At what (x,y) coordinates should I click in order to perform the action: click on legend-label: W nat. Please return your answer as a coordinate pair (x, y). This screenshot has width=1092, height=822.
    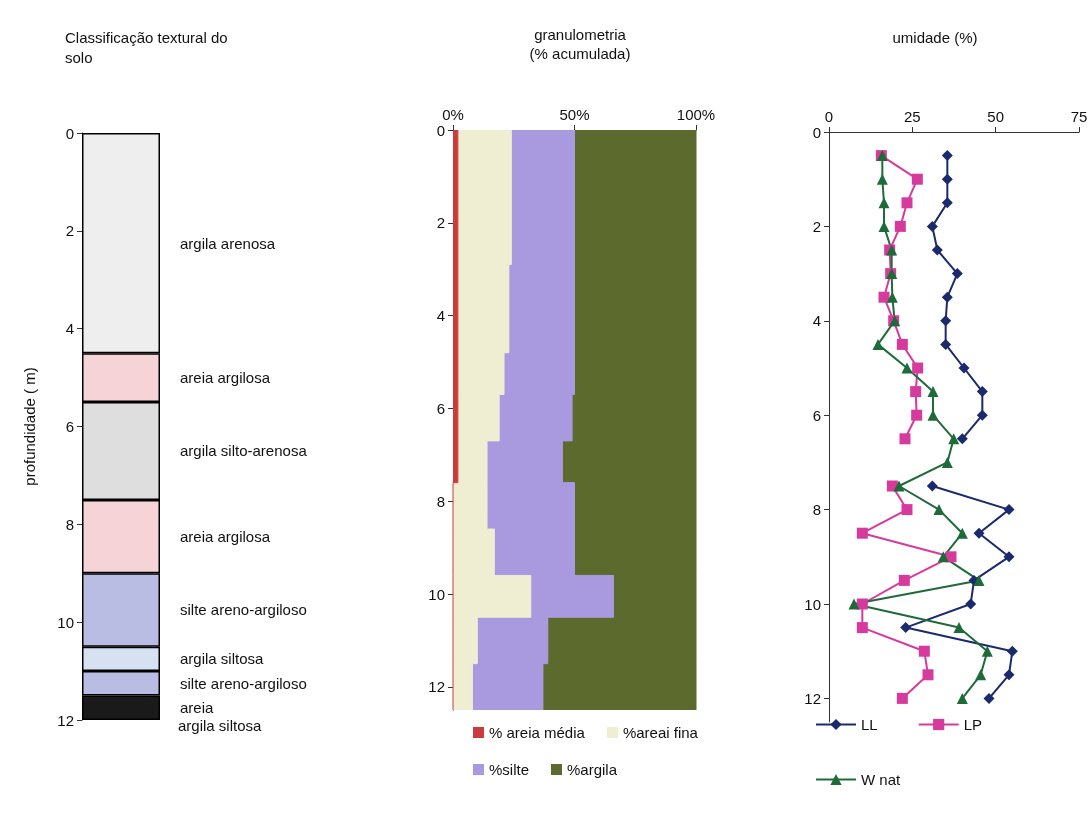
    Looking at the image, I should click on (881, 779).